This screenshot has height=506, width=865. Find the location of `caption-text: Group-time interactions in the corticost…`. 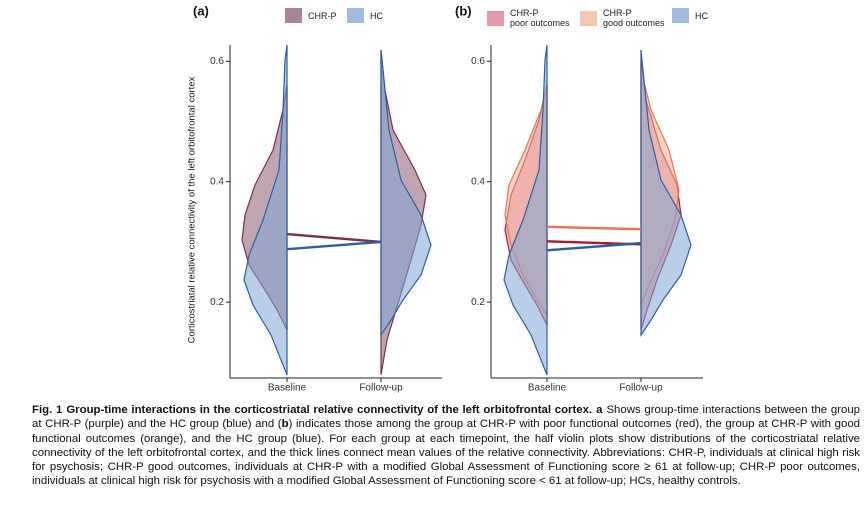

caption-text: Group-time interactions in the corticost… is located at coordinates (329, 410).